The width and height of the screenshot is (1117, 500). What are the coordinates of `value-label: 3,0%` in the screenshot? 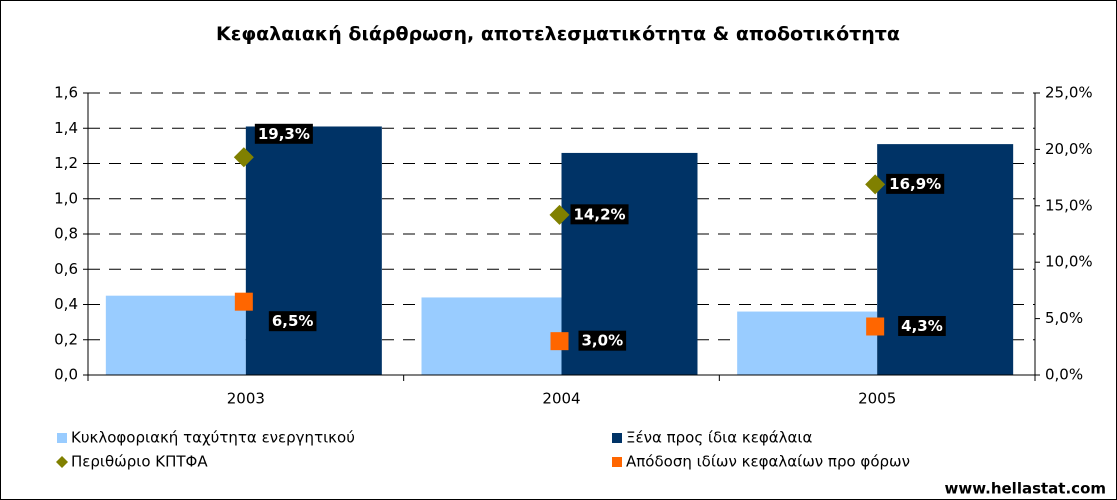 It's located at (602, 340).